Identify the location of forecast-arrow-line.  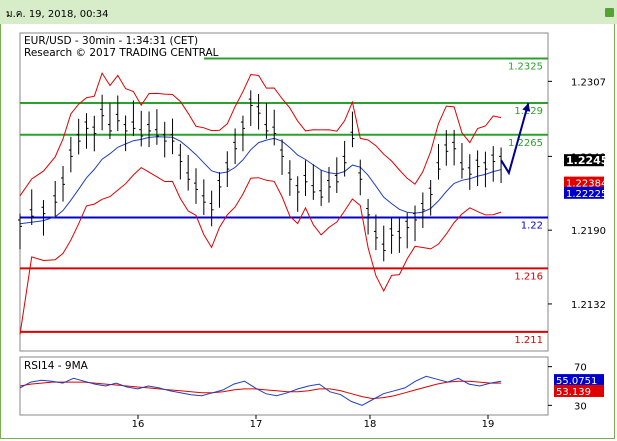
(515, 139).